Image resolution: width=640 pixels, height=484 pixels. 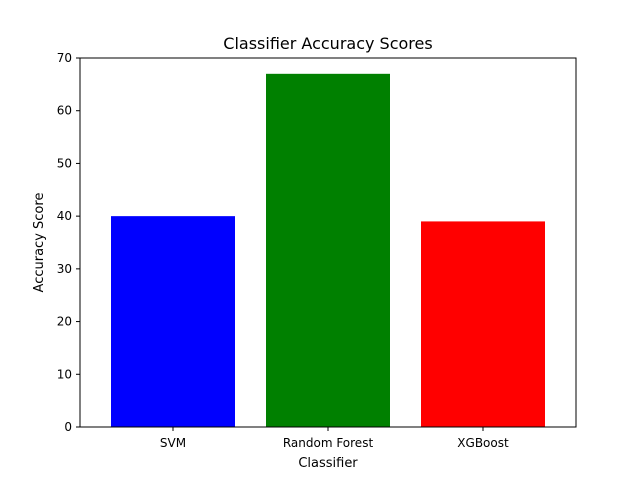 What do you see at coordinates (173, 321) in the screenshot?
I see `bar-svm` at bounding box center [173, 321].